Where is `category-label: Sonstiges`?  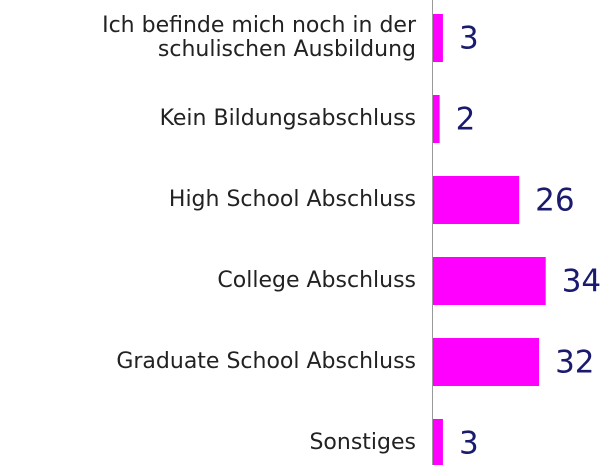
category-label: Sonstiges is located at coordinates (362, 442).